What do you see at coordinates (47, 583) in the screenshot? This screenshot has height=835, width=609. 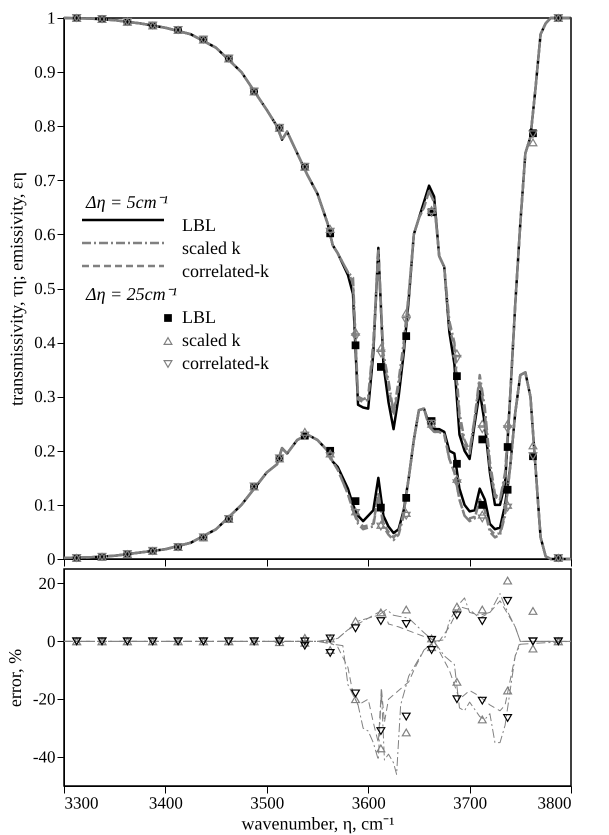 I see `y-tick-label: 20` at bounding box center [47, 583].